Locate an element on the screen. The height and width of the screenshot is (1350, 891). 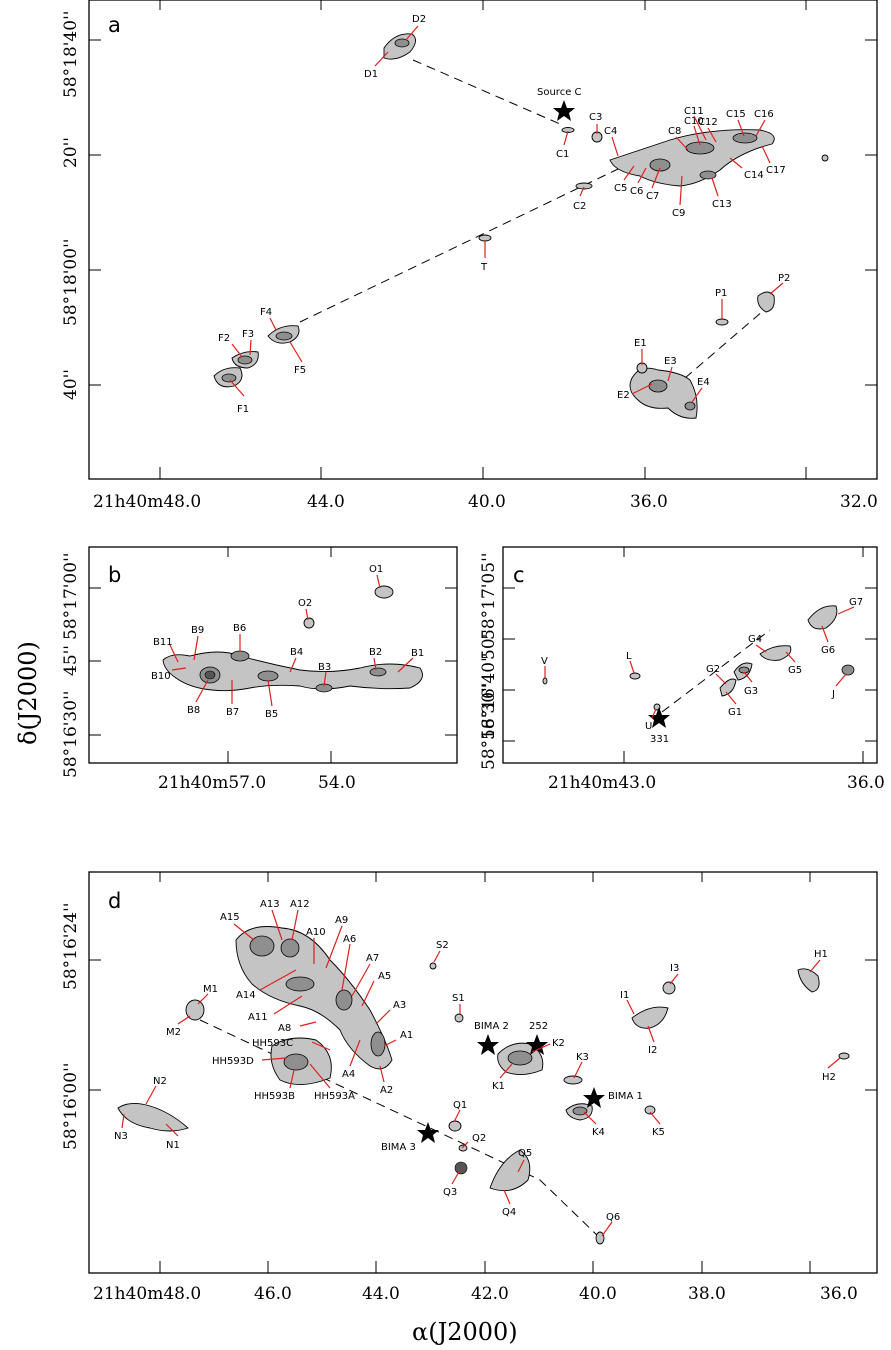
label-N1: N1 is located at coordinates (173, 1145).